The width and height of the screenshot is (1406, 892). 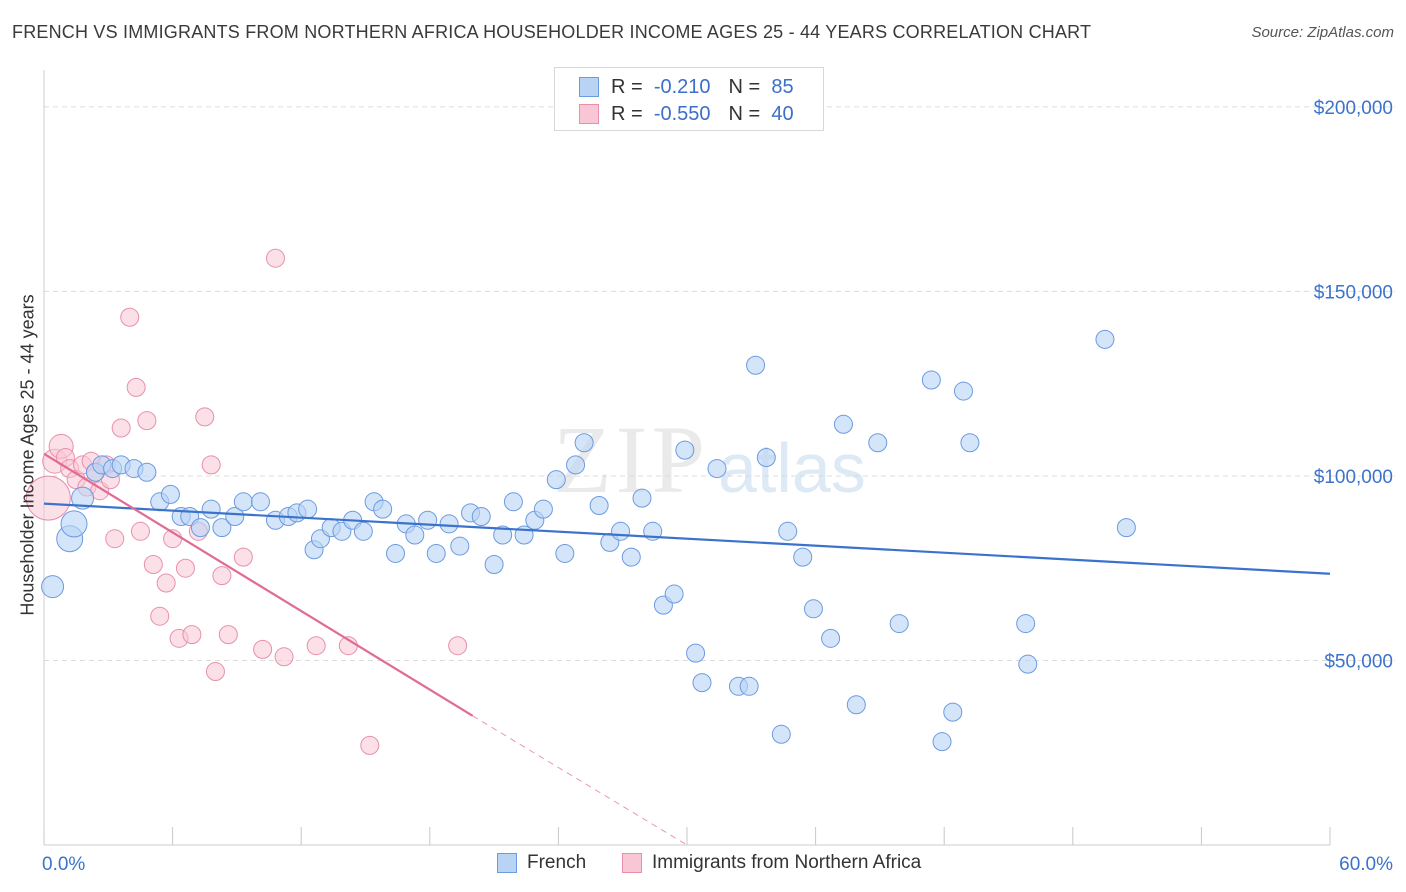 What do you see at coordinates (589, 87) in the screenshot?
I see `legend-swatch-french` at bounding box center [589, 87].